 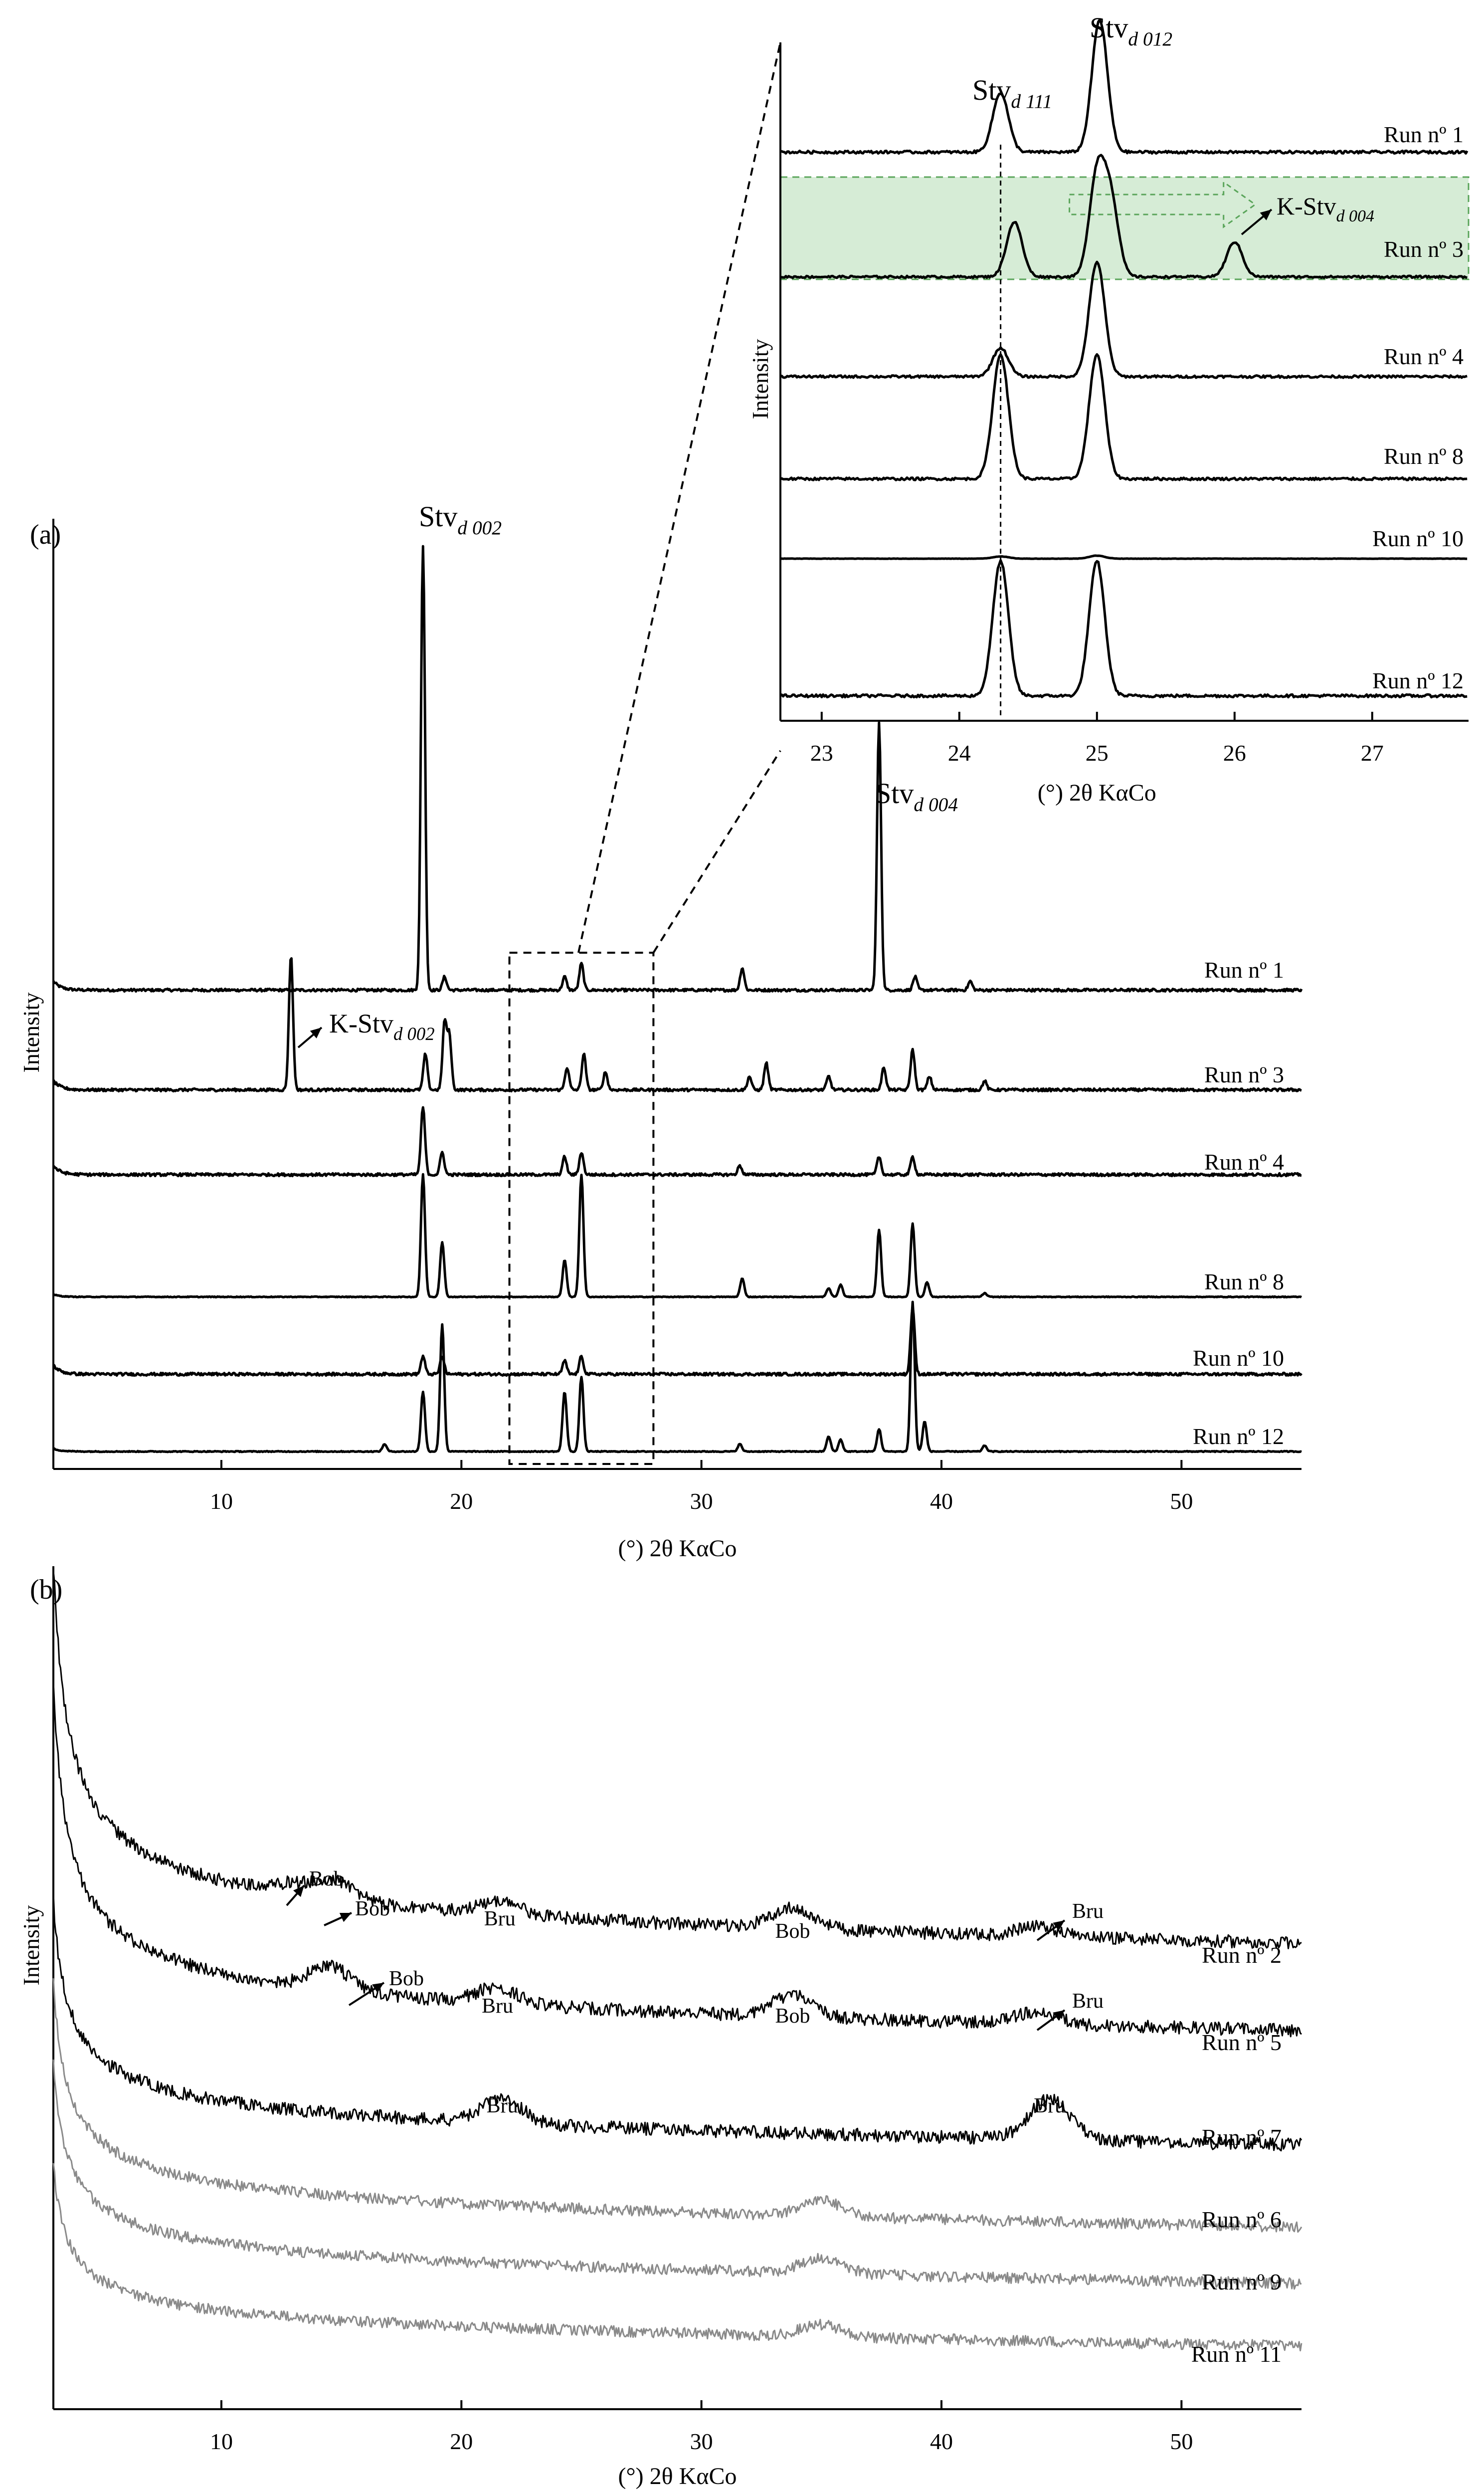 I want to click on zoom-connector-right, so click(x=716, y=852).